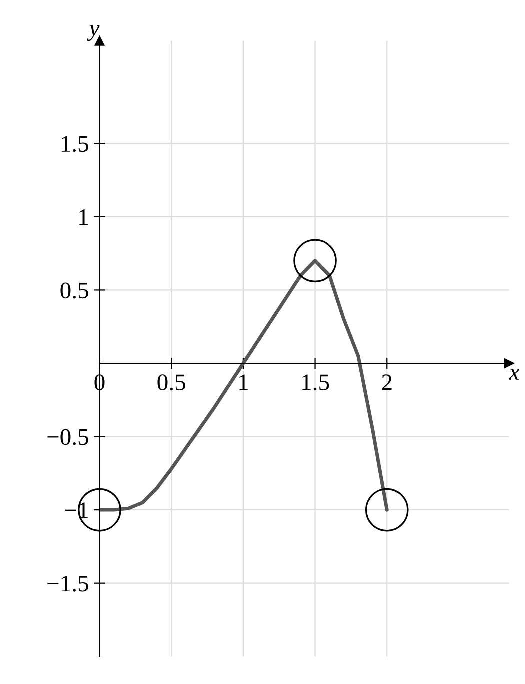 Image resolution: width=525 pixels, height=684 pixels. Describe the element at coordinates (68, 584) in the screenshot. I see `y-tick-label: −1.5` at that location.